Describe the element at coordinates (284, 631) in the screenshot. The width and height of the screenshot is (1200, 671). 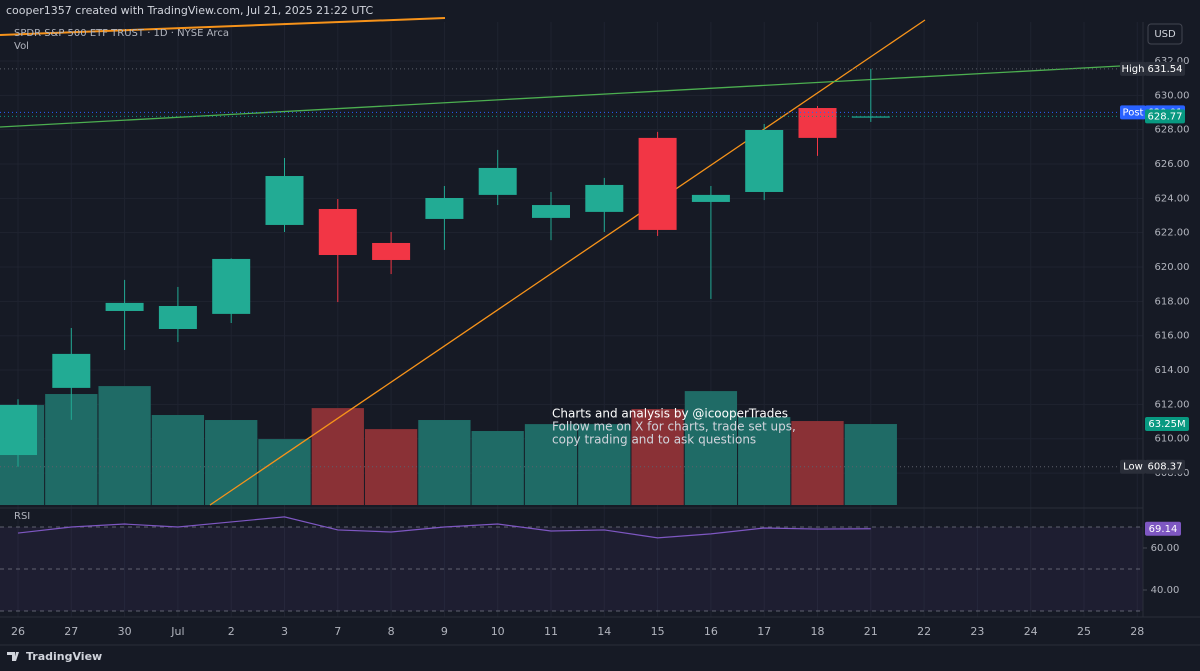
I see `x-tick-label: 3` at that location.